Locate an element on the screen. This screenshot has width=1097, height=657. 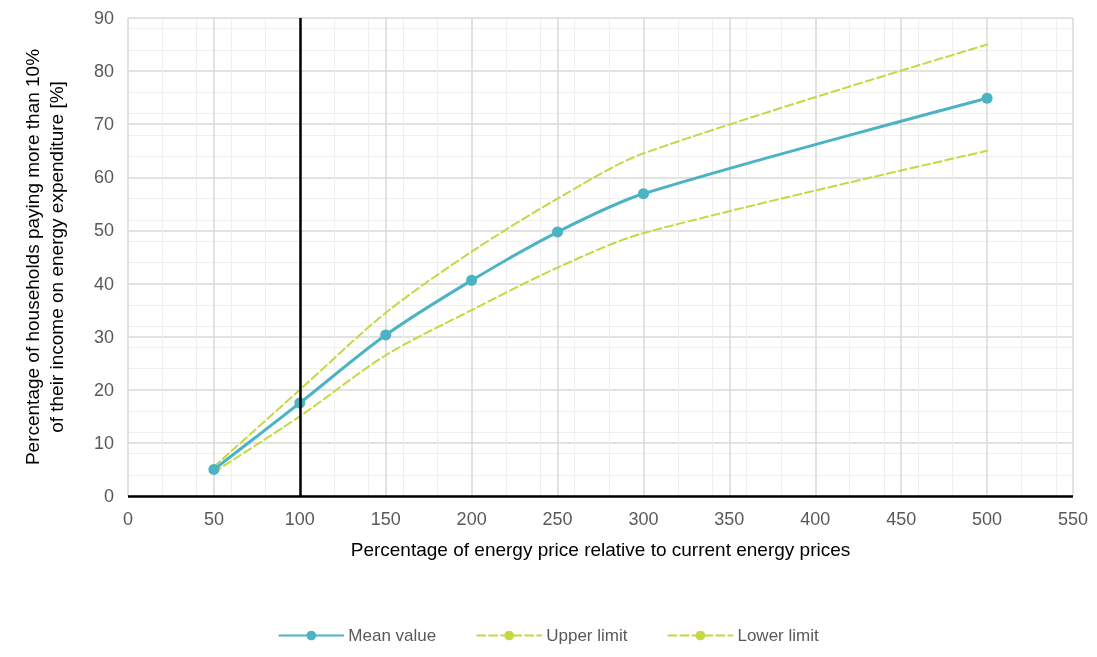
x-tick-label: 0 is located at coordinates (128, 519).